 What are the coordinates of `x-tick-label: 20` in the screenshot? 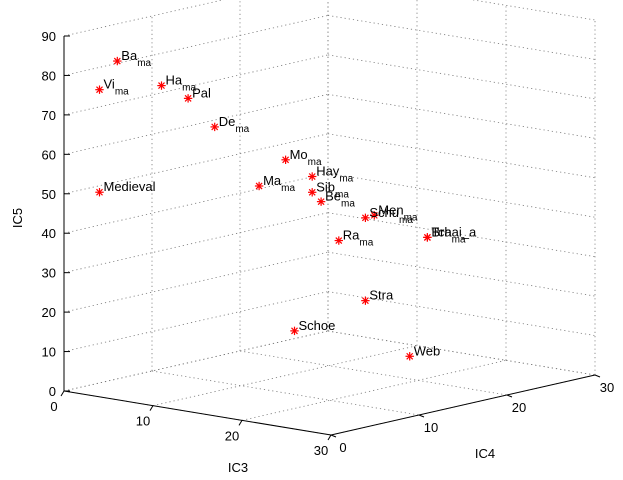 It's located at (232, 435).